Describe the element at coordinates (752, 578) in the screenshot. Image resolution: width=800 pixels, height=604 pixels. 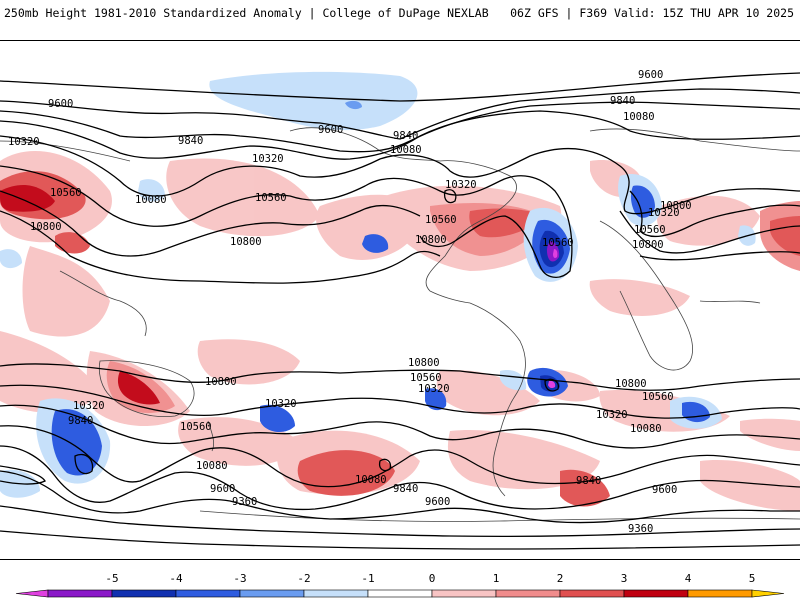
I see `colorbar-tick-label: 5` at that location.